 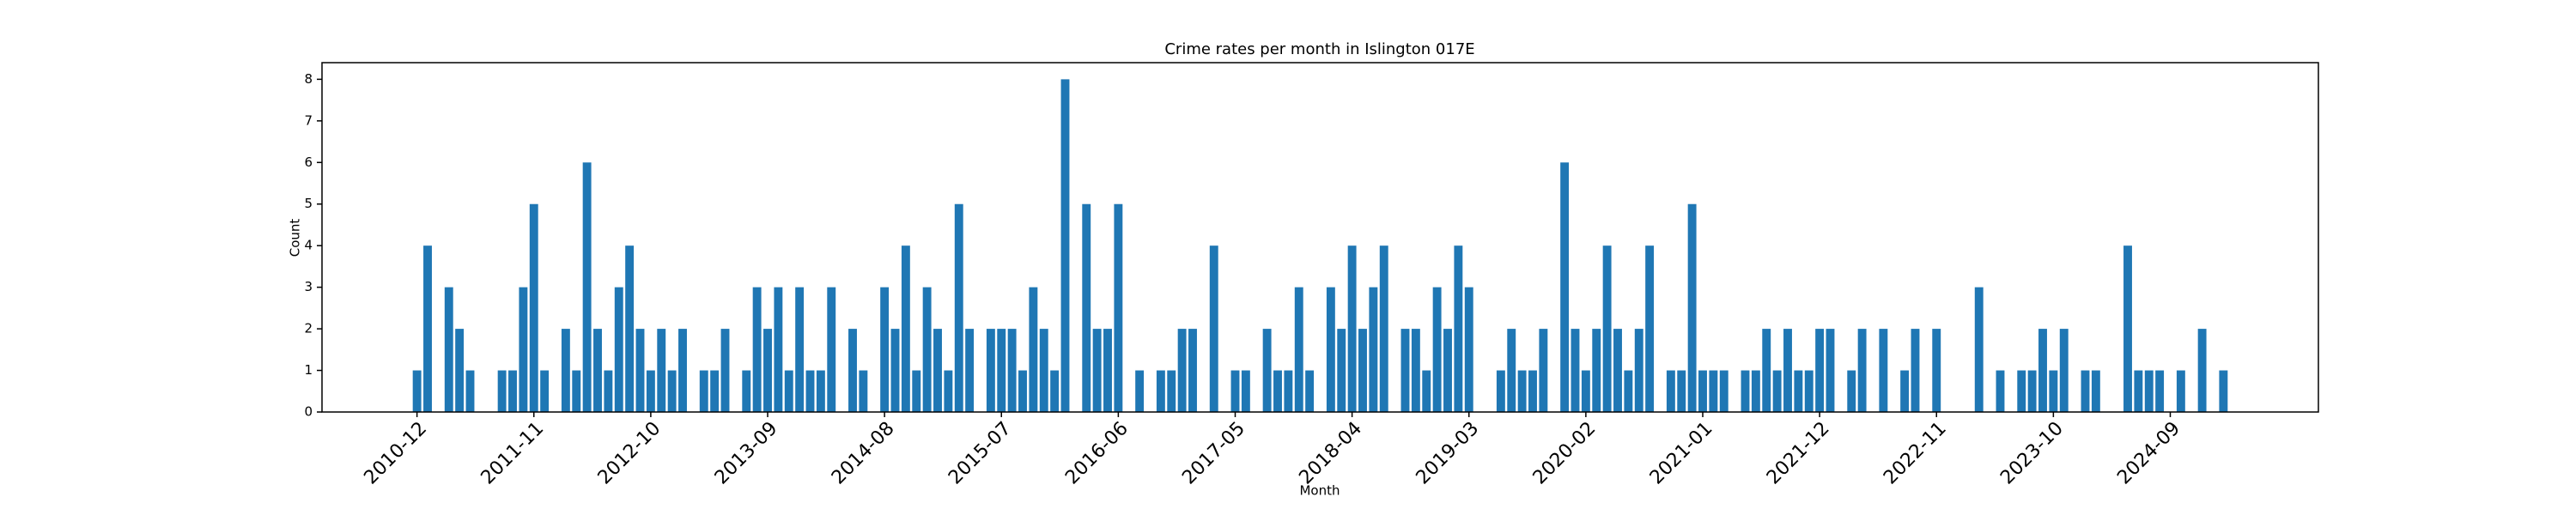 I want to click on y-tick-label: 3, so click(x=308, y=286).